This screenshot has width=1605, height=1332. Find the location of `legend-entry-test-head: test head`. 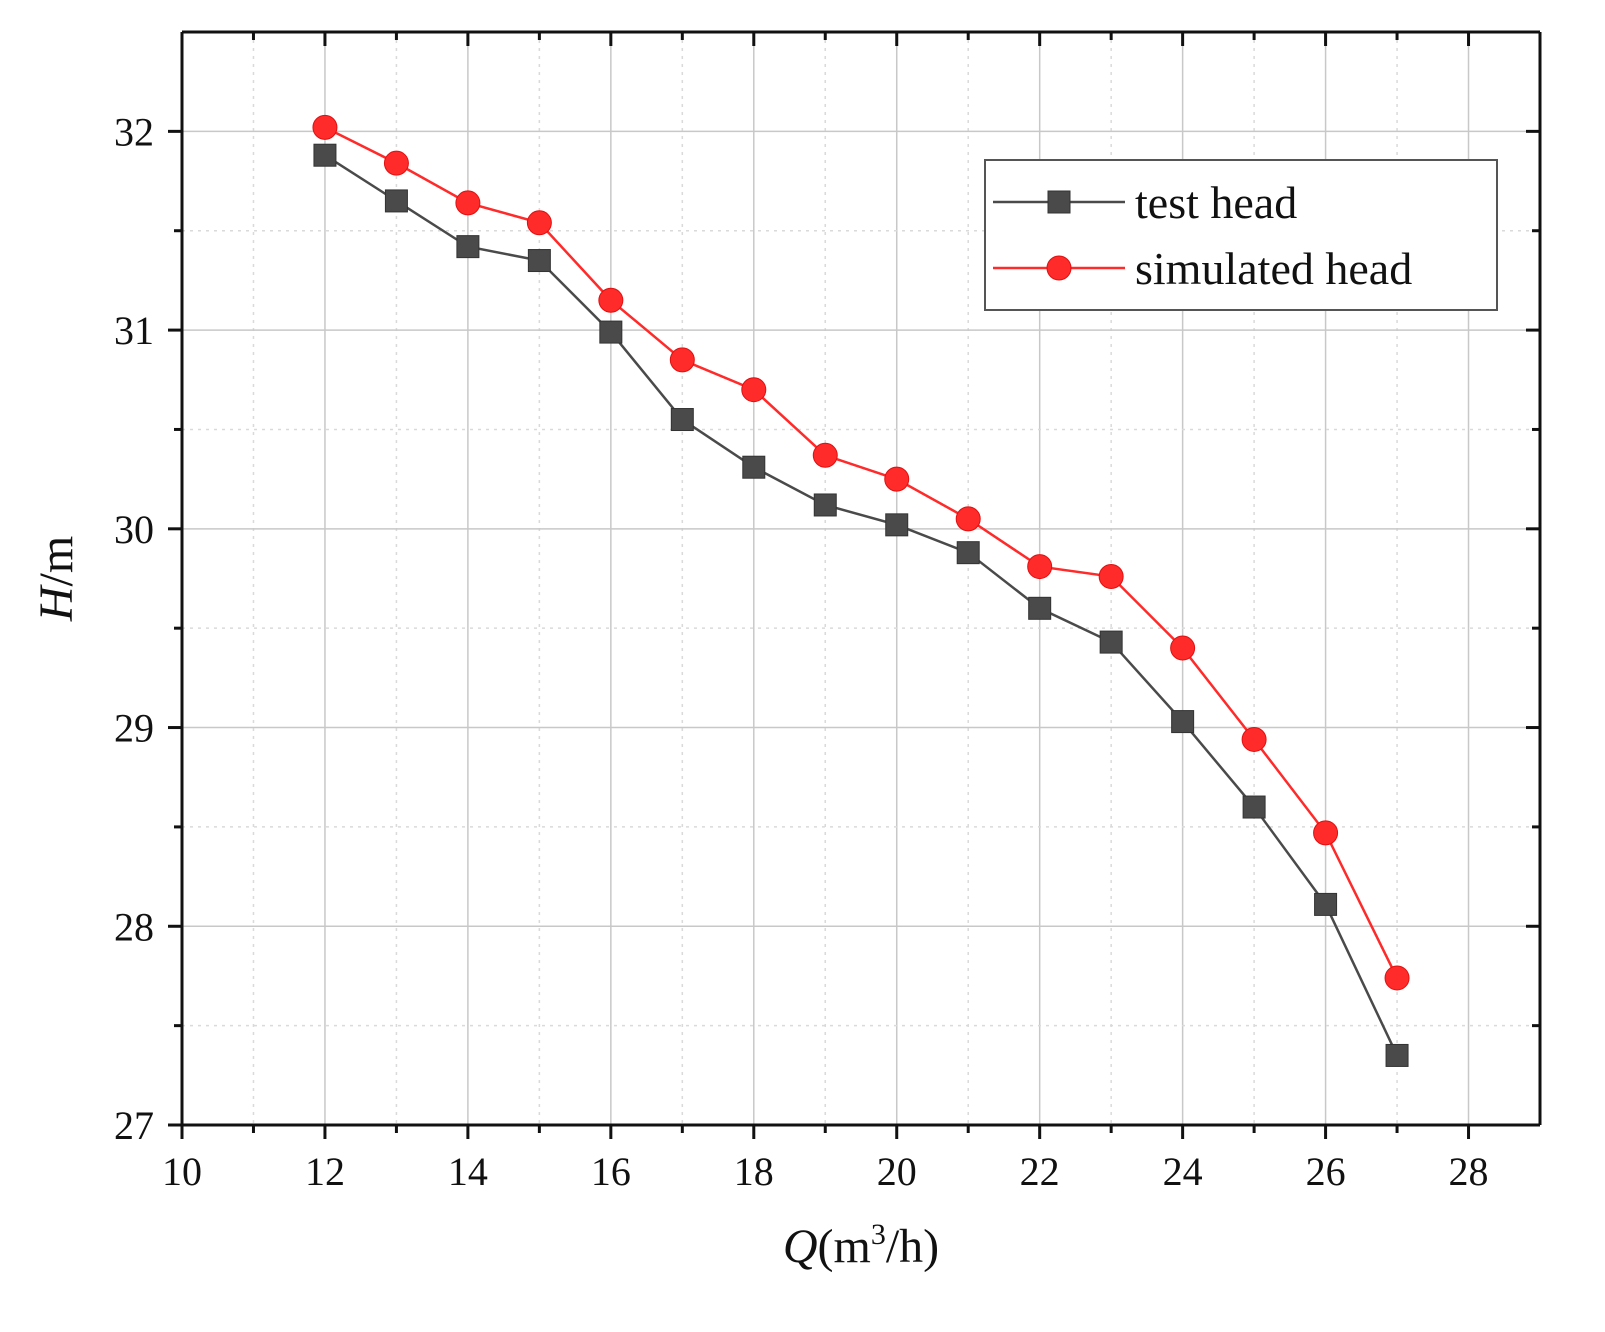

legend-entry-test-head: test head is located at coordinates (1145, 202).